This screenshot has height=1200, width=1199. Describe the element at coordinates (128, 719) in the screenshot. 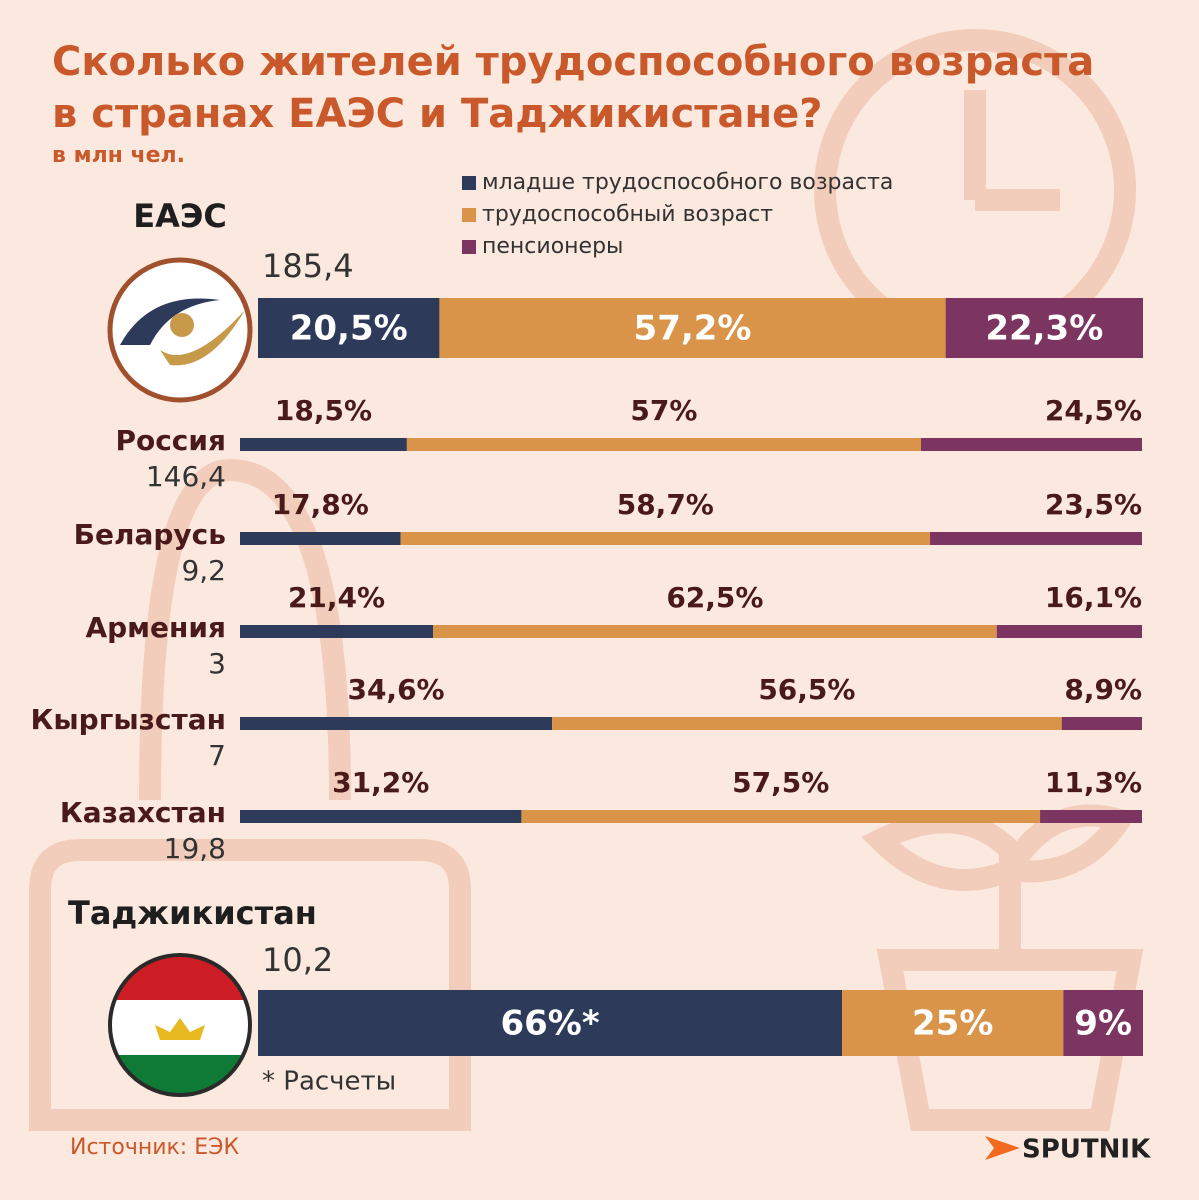

I see `category-label: Кыргызстан` at that location.